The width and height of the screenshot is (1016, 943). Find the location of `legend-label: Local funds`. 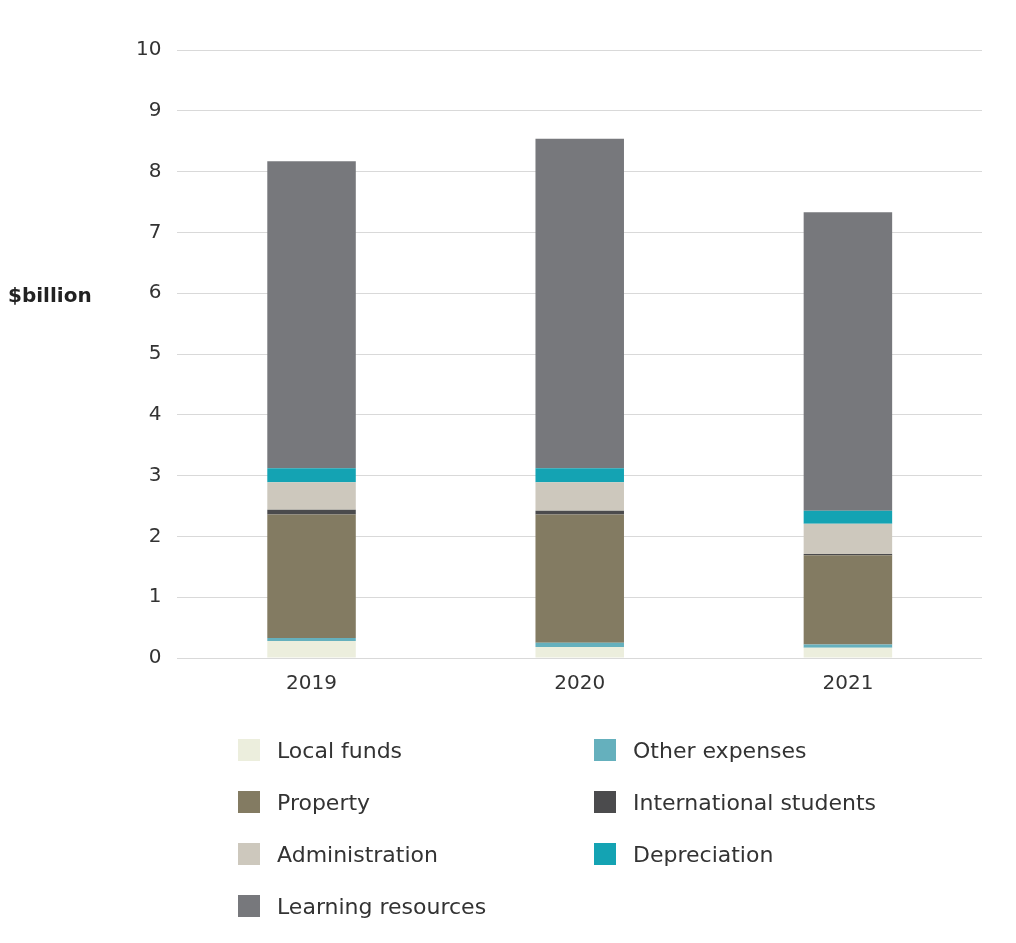

legend-label: Local funds is located at coordinates (340, 750).